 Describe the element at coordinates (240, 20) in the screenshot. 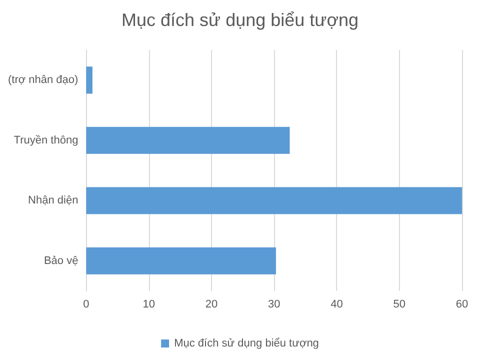

I see `chart-title: Mục đích sử dụng biểu tượng` at that location.